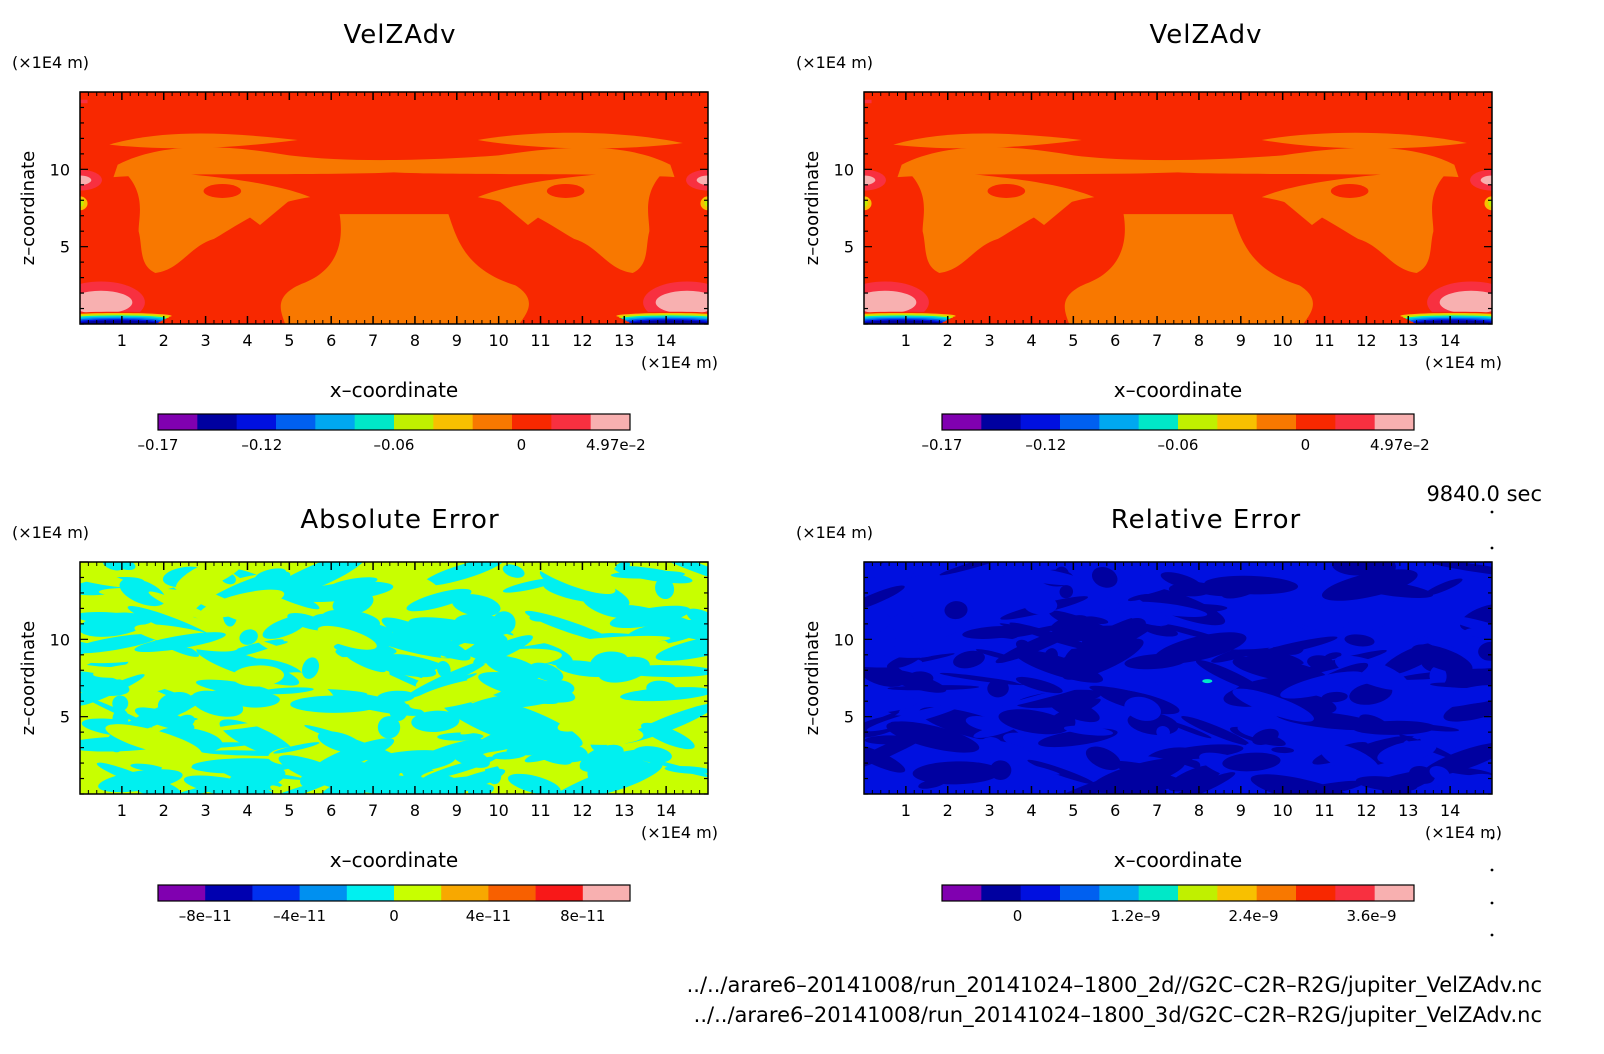 This screenshot has width=1604, height=1054. What do you see at coordinates (1206, 35) in the screenshot?
I see `panel-title-velz-right: VelZAdv` at bounding box center [1206, 35].